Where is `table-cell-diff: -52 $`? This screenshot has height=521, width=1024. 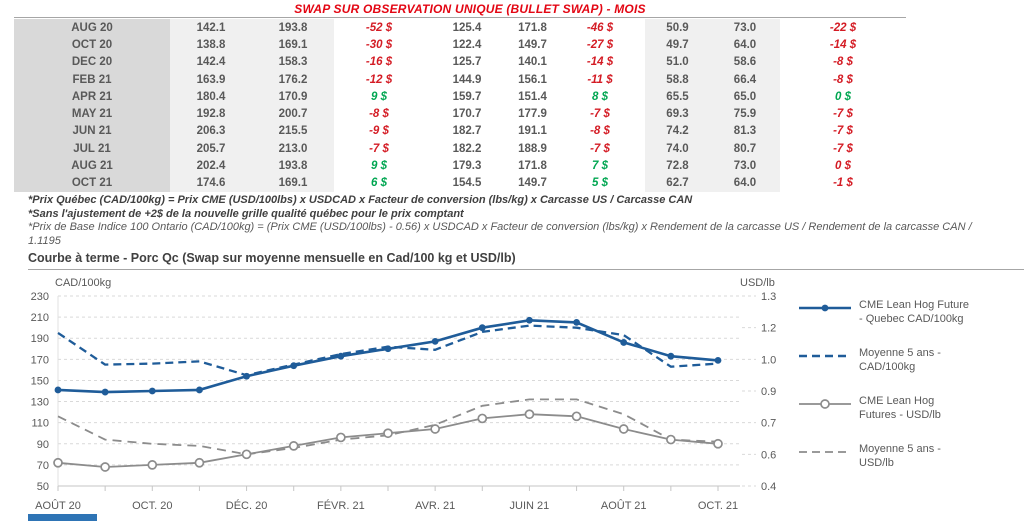
table-cell-diff: -52 $ is located at coordinates (379, 27).